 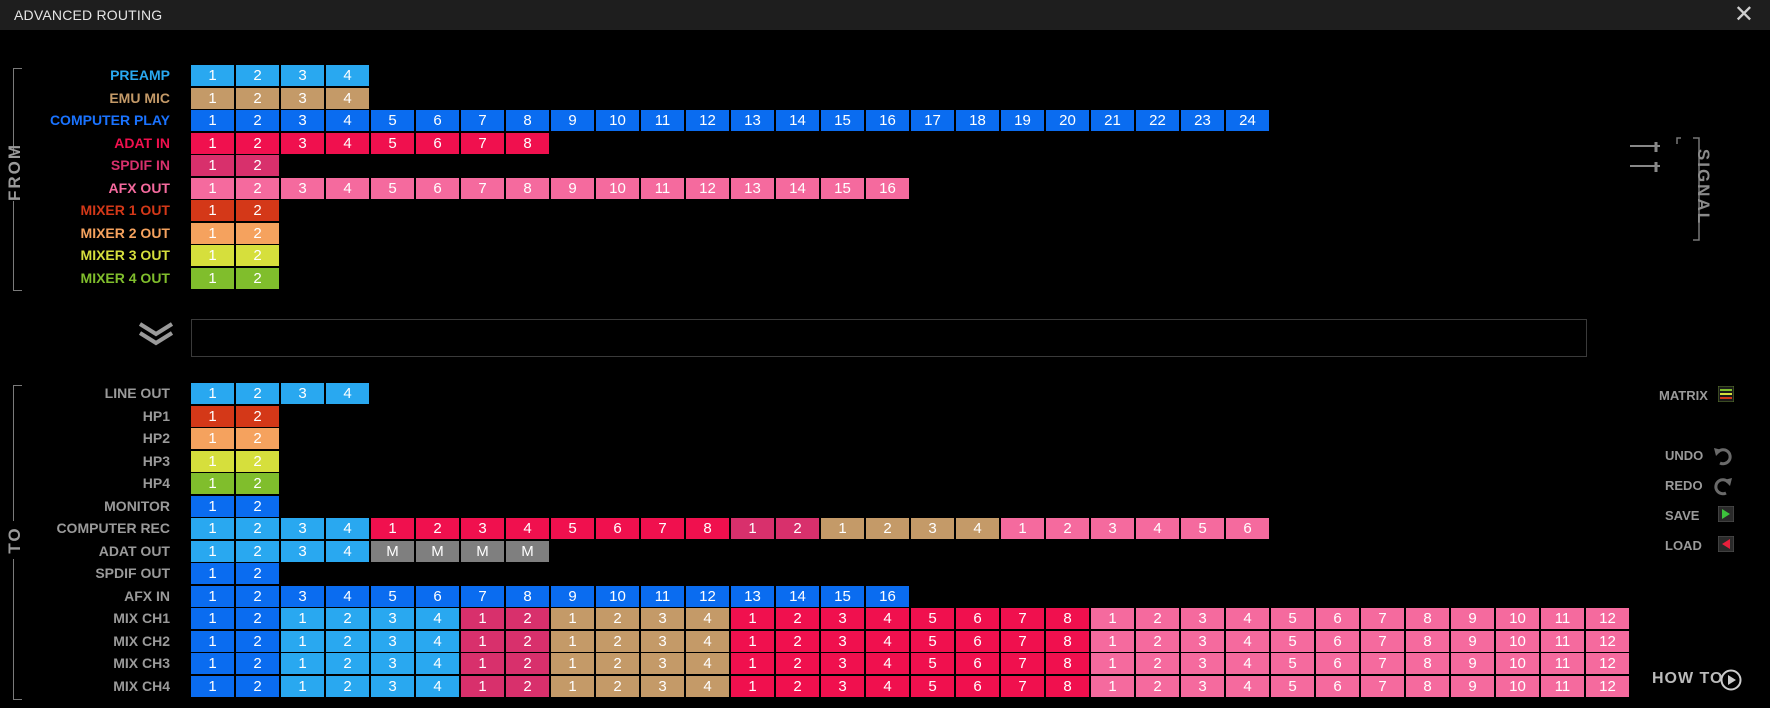 I want to click on to_rows-channel-mix-ch2-2: 2, so click(x=257, y=641).